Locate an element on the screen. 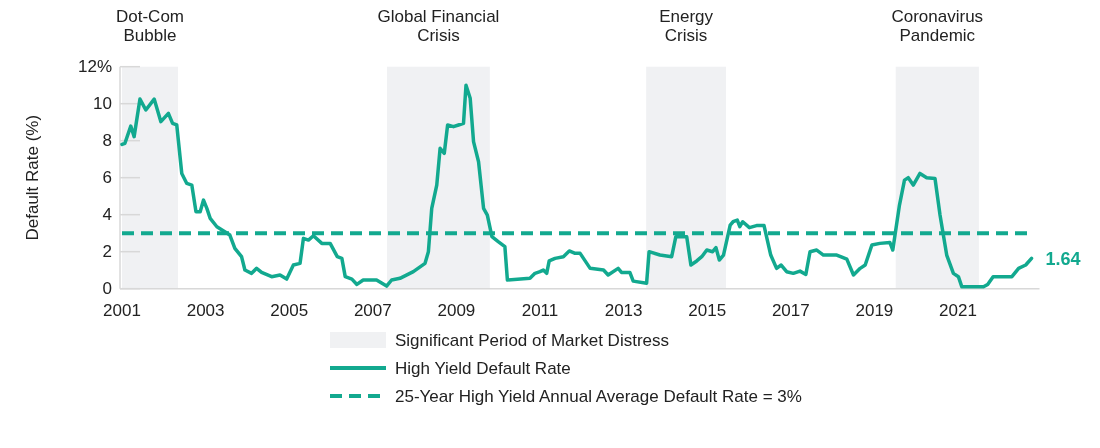 Image resolution: width=1100 pixels, height=448 pixels. x-tick-label: 2001 is located at coordinates (122, 310).